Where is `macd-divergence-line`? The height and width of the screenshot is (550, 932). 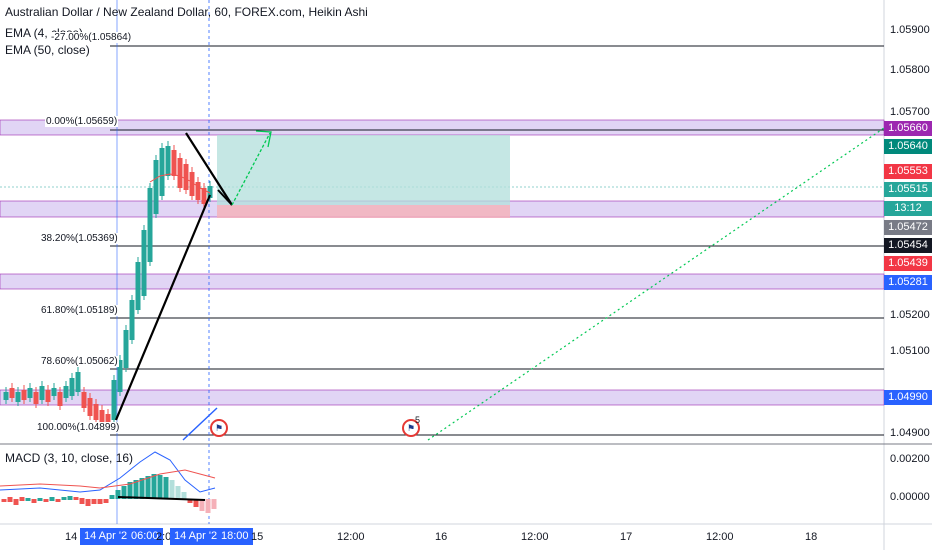 macd-divergence-line is located at coordinates (161, 498).